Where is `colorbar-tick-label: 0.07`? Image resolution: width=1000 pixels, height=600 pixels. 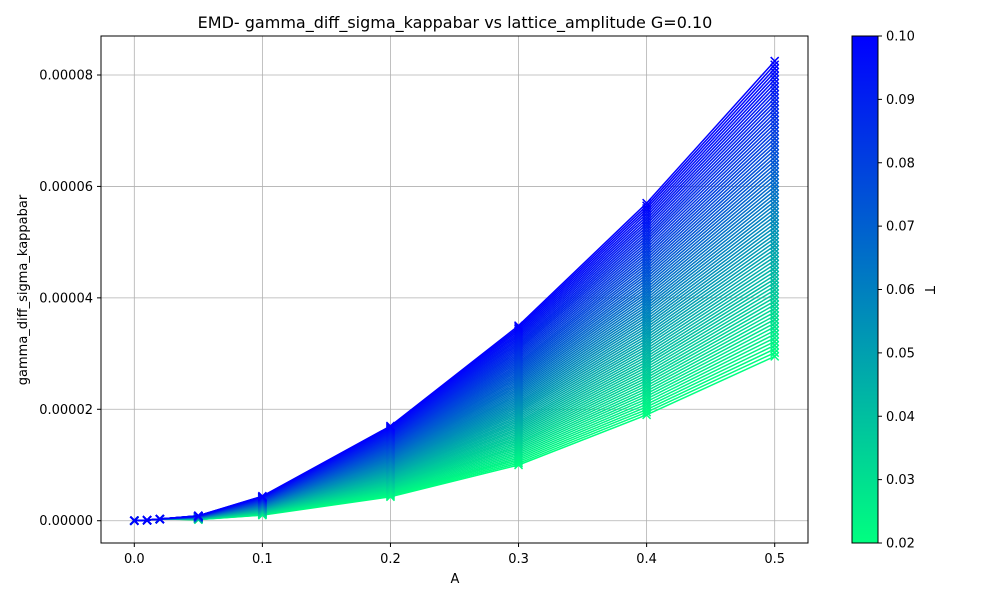
colorbar-tick-label: 0.07 is located at coordinates (900, 227).